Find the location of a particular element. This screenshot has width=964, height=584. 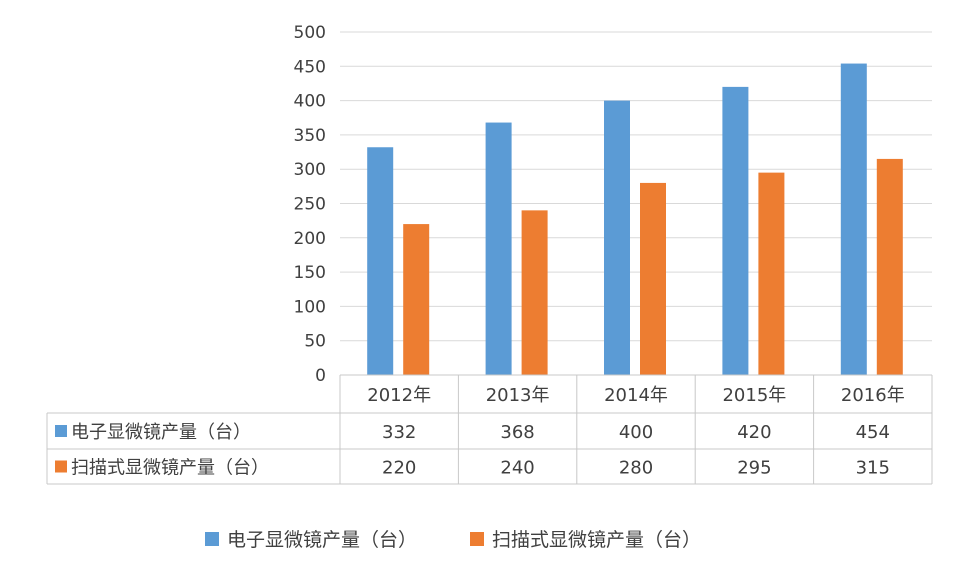

x-tick-label-0: 2012年 is located at coordinates (399, 395).